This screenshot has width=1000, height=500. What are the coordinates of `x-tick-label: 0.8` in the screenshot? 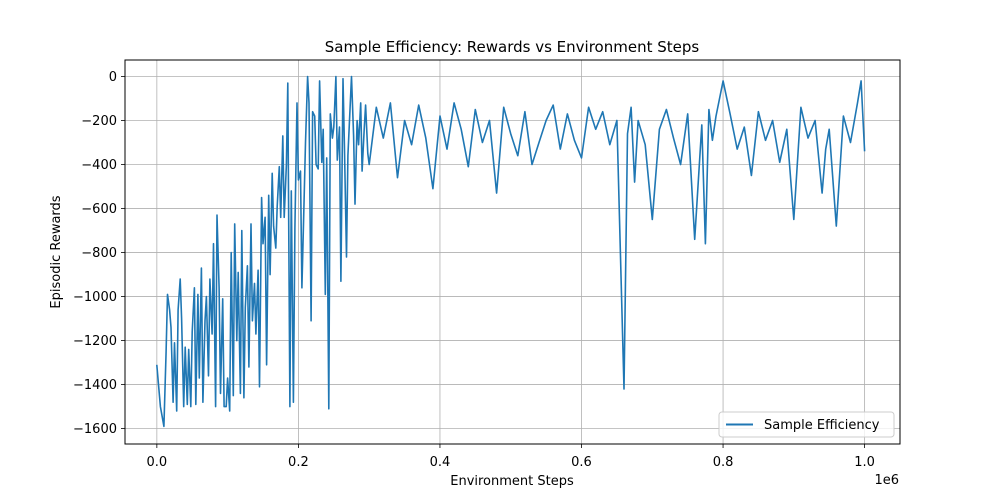 It's located at (723, 462).